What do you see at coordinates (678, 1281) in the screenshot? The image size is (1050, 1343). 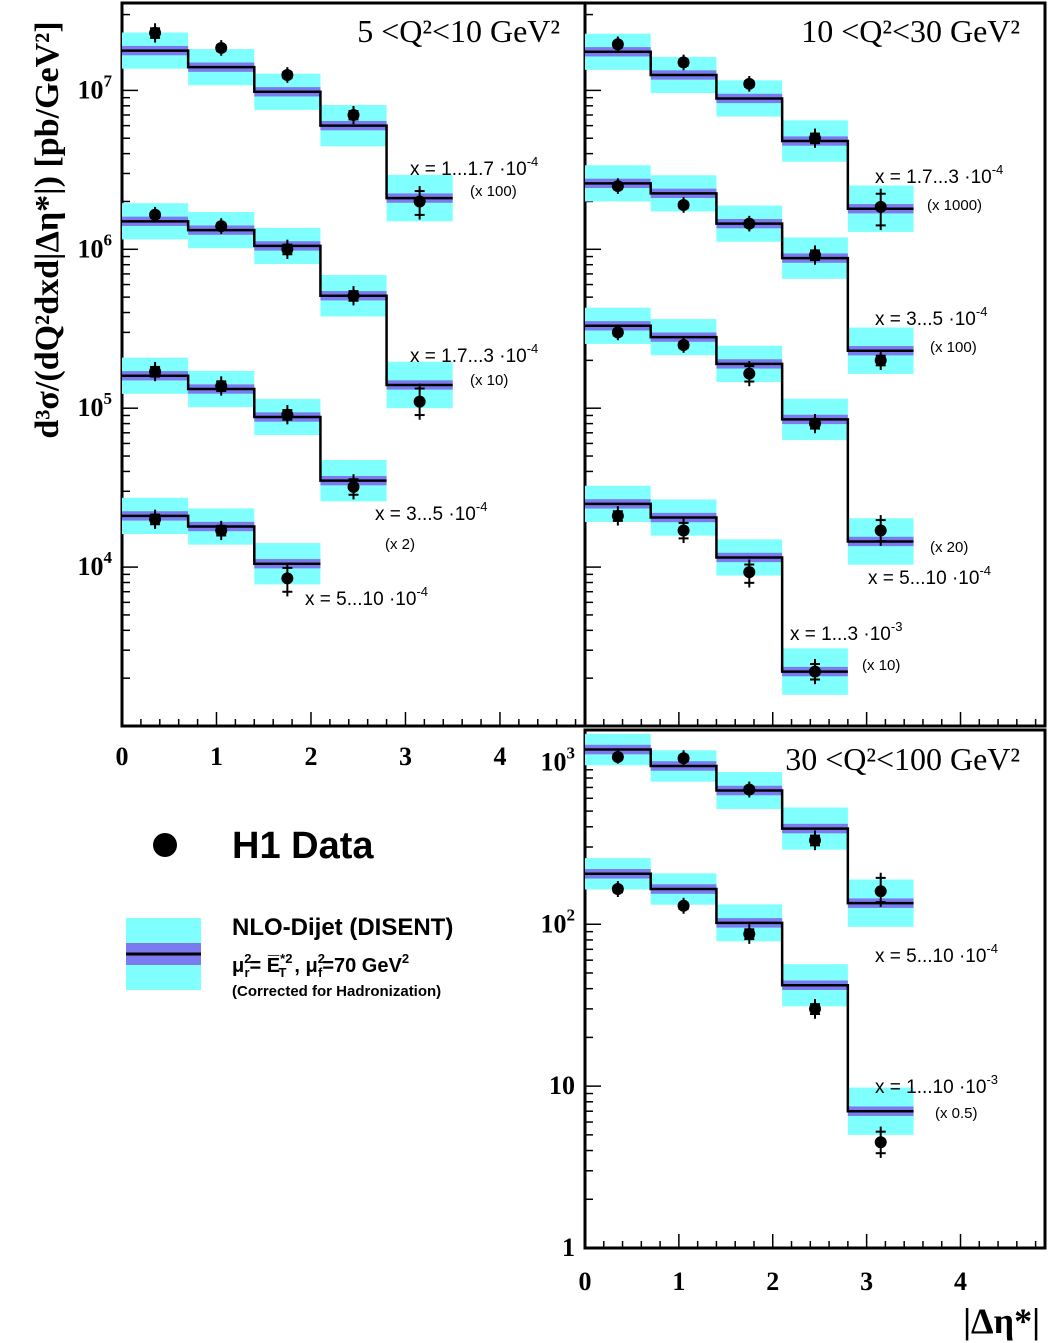 I see `x-tick-label: 1` at bounding box center [678, 1281].